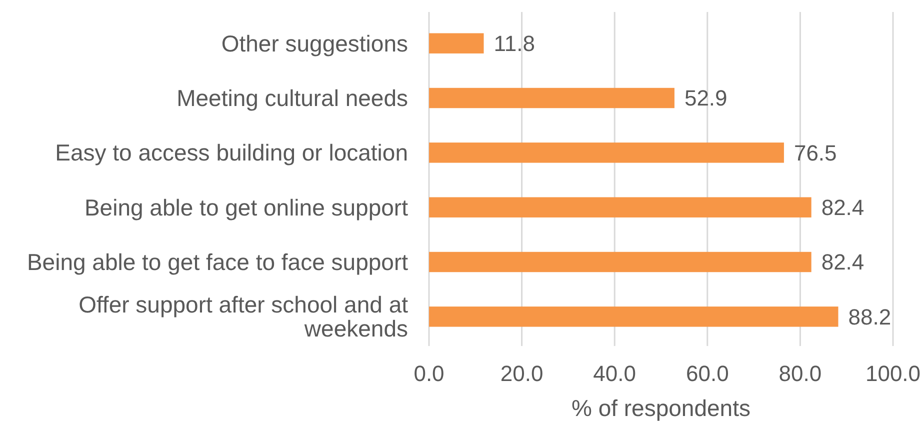 The height and width of the screenshot is (421, 922). Describe the element at coordinates (314, 43) in the screenshot. I see `y-tick-label: Other suggestions` at that location.